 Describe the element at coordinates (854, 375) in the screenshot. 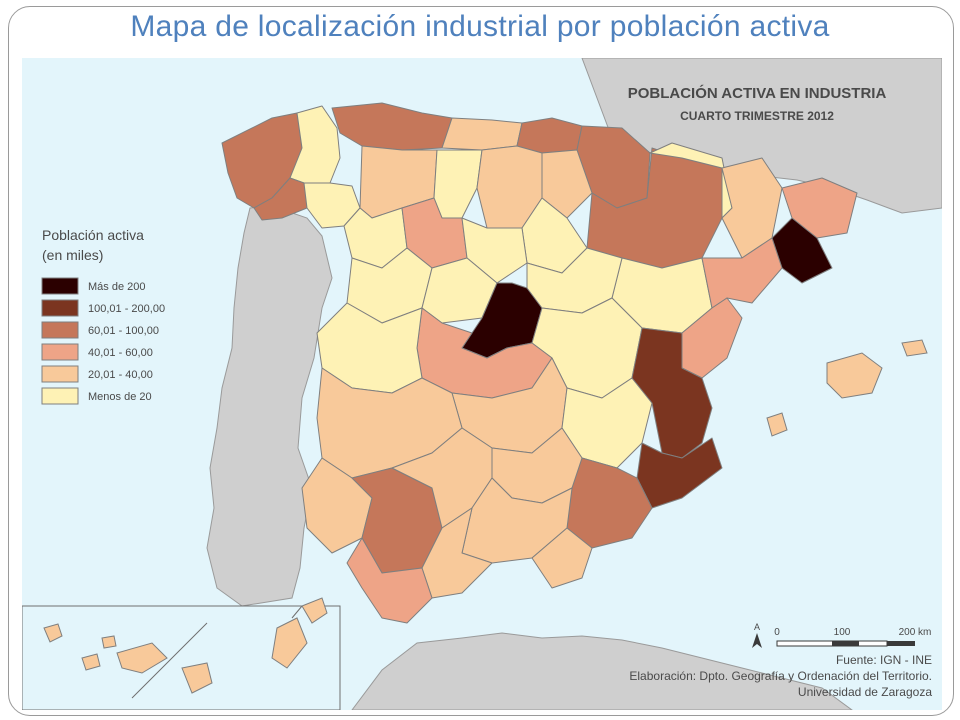

I see `island-mallorca` at that location.